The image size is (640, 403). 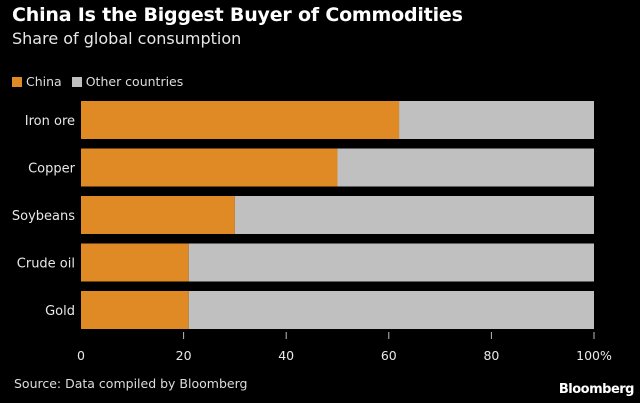 What do you see at coordinates (60, 311) in the screenshot?
I see `category-label: Gold` at bounding box center [60, 311].